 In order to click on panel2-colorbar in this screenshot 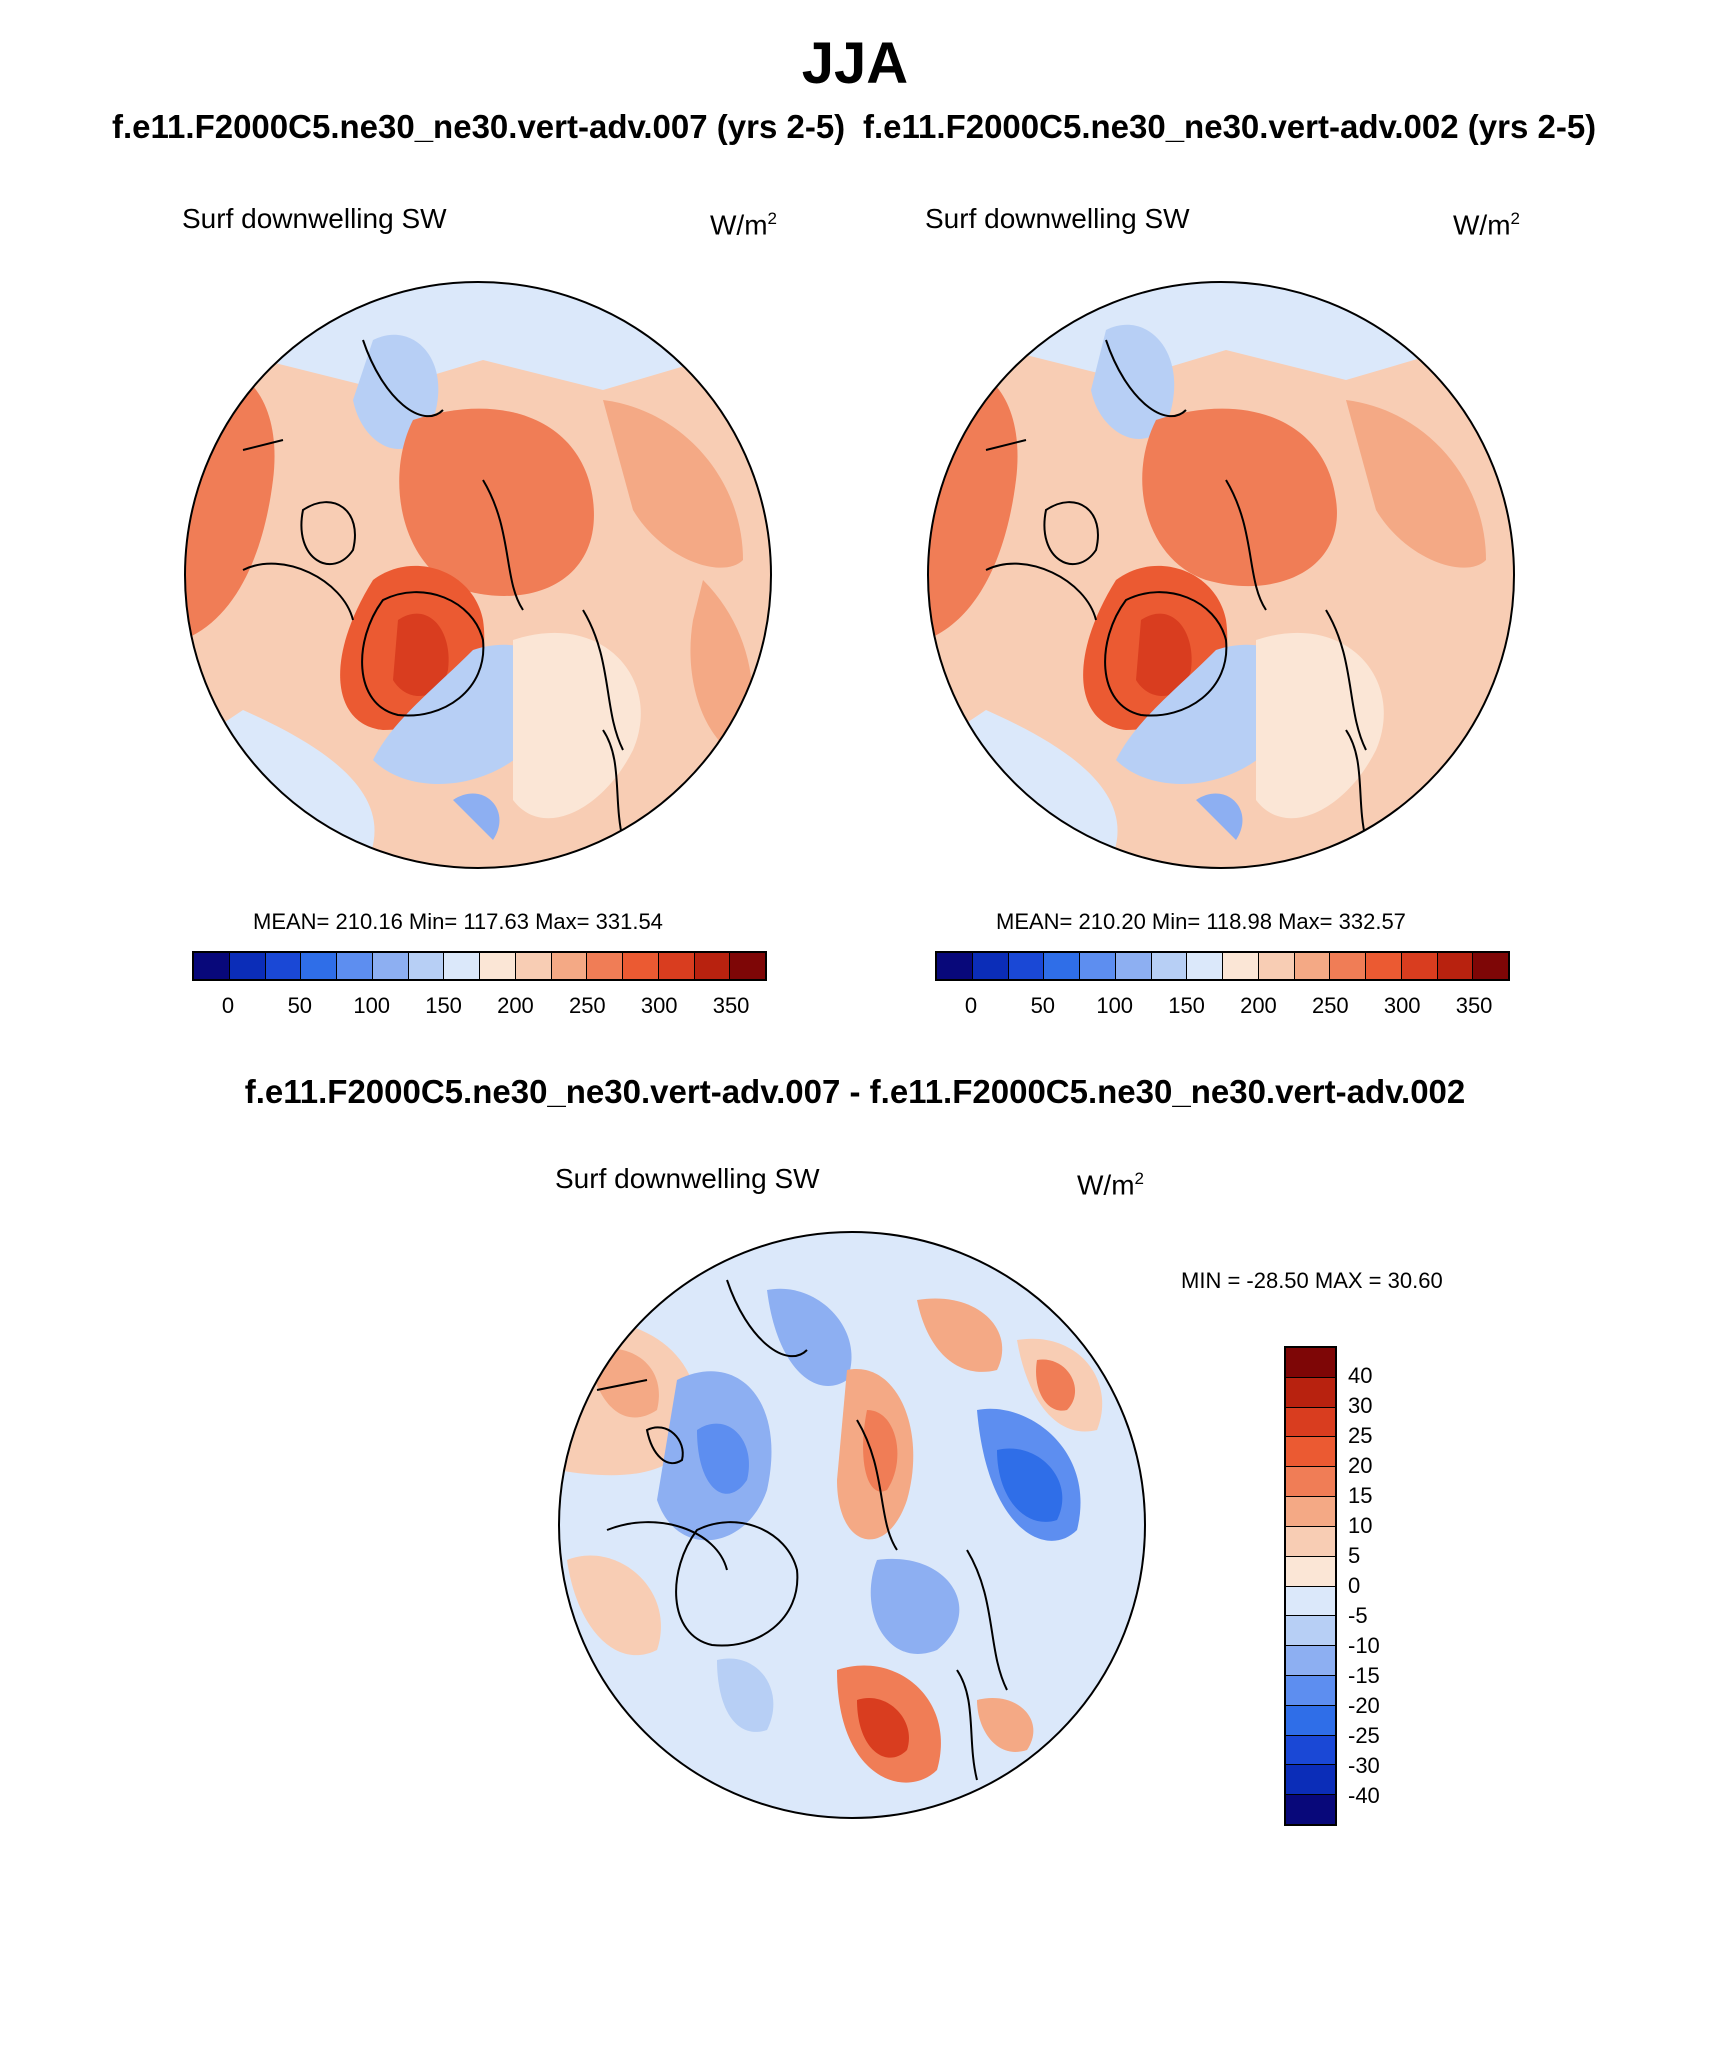, I will do `click(1222, 966)`.